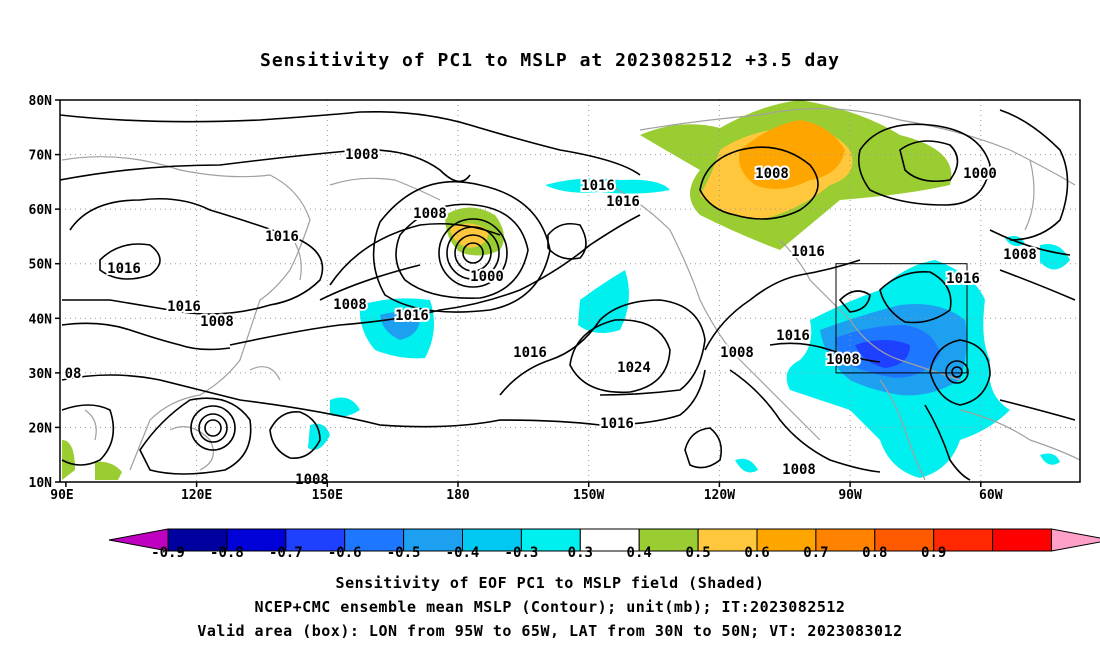 Image resolution: width=1100 pixels, height=650 pixels. Describe the element at coordinates (901, 318) in the screenshot. I see `valid-area-box` at that location.